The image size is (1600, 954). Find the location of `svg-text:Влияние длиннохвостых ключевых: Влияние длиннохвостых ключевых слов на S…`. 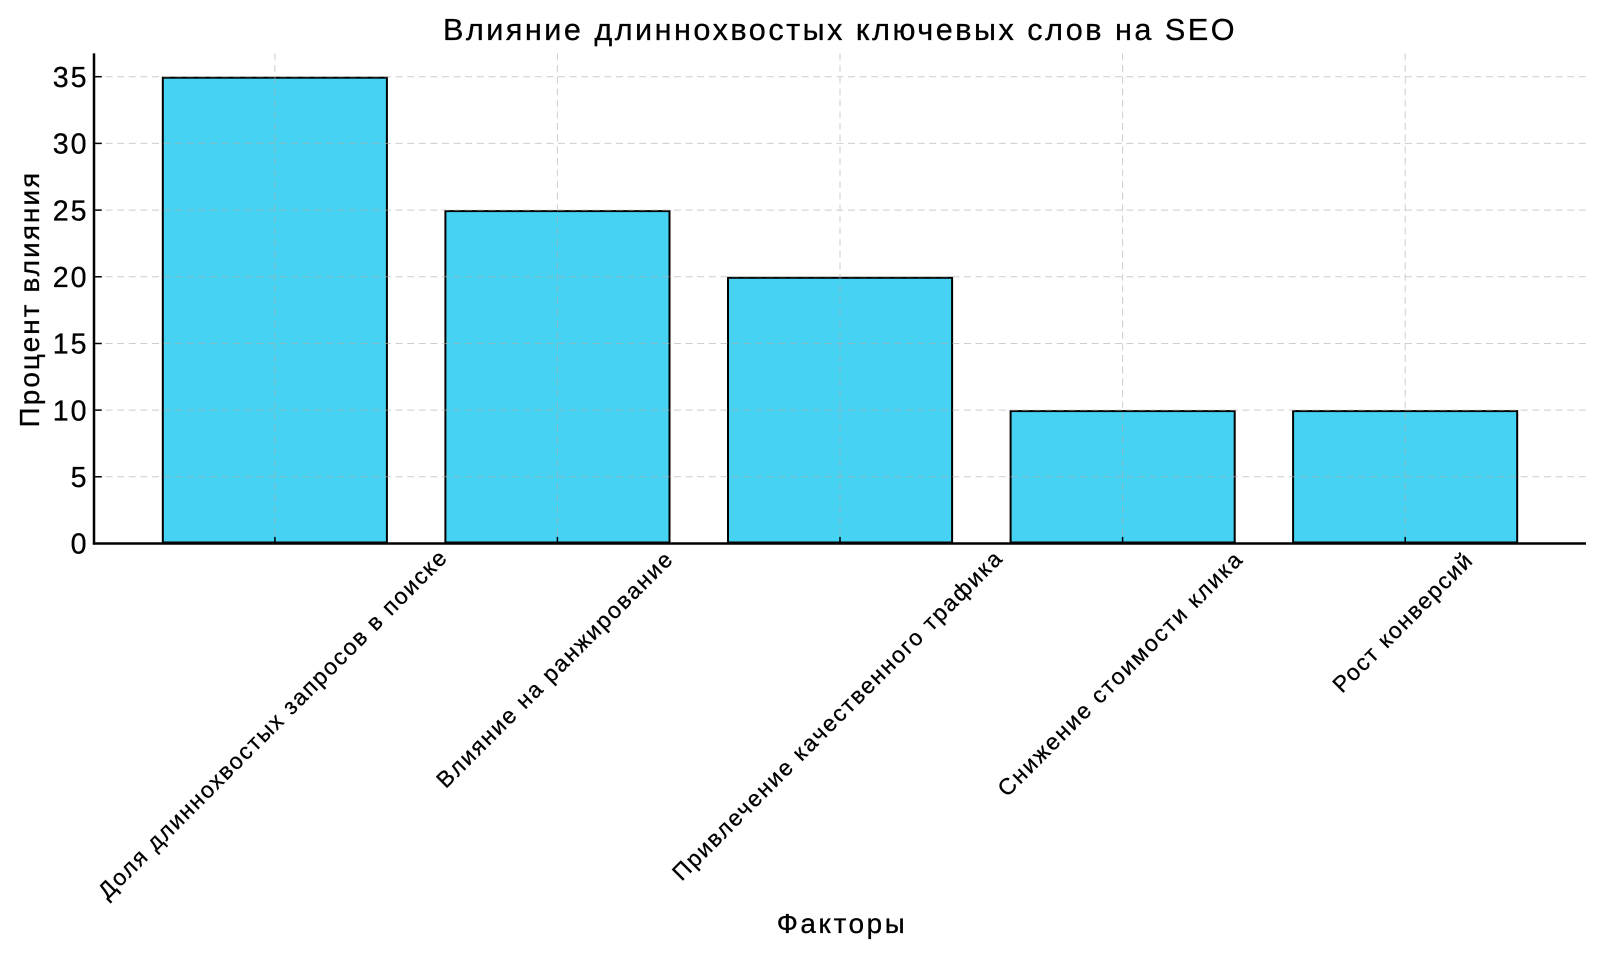

svg-text:Влияние длиннохвостых ключевых: Влияние длиннохвостых ключевых слов на S… is located at coordinates (840, 30).